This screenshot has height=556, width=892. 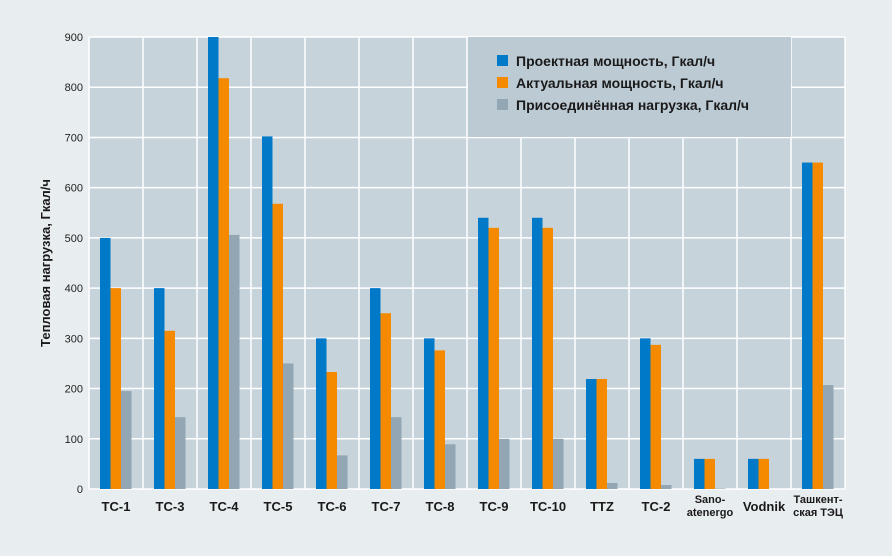 I want to click on x-tick-label: TC-3, so click(x=170, y=506).